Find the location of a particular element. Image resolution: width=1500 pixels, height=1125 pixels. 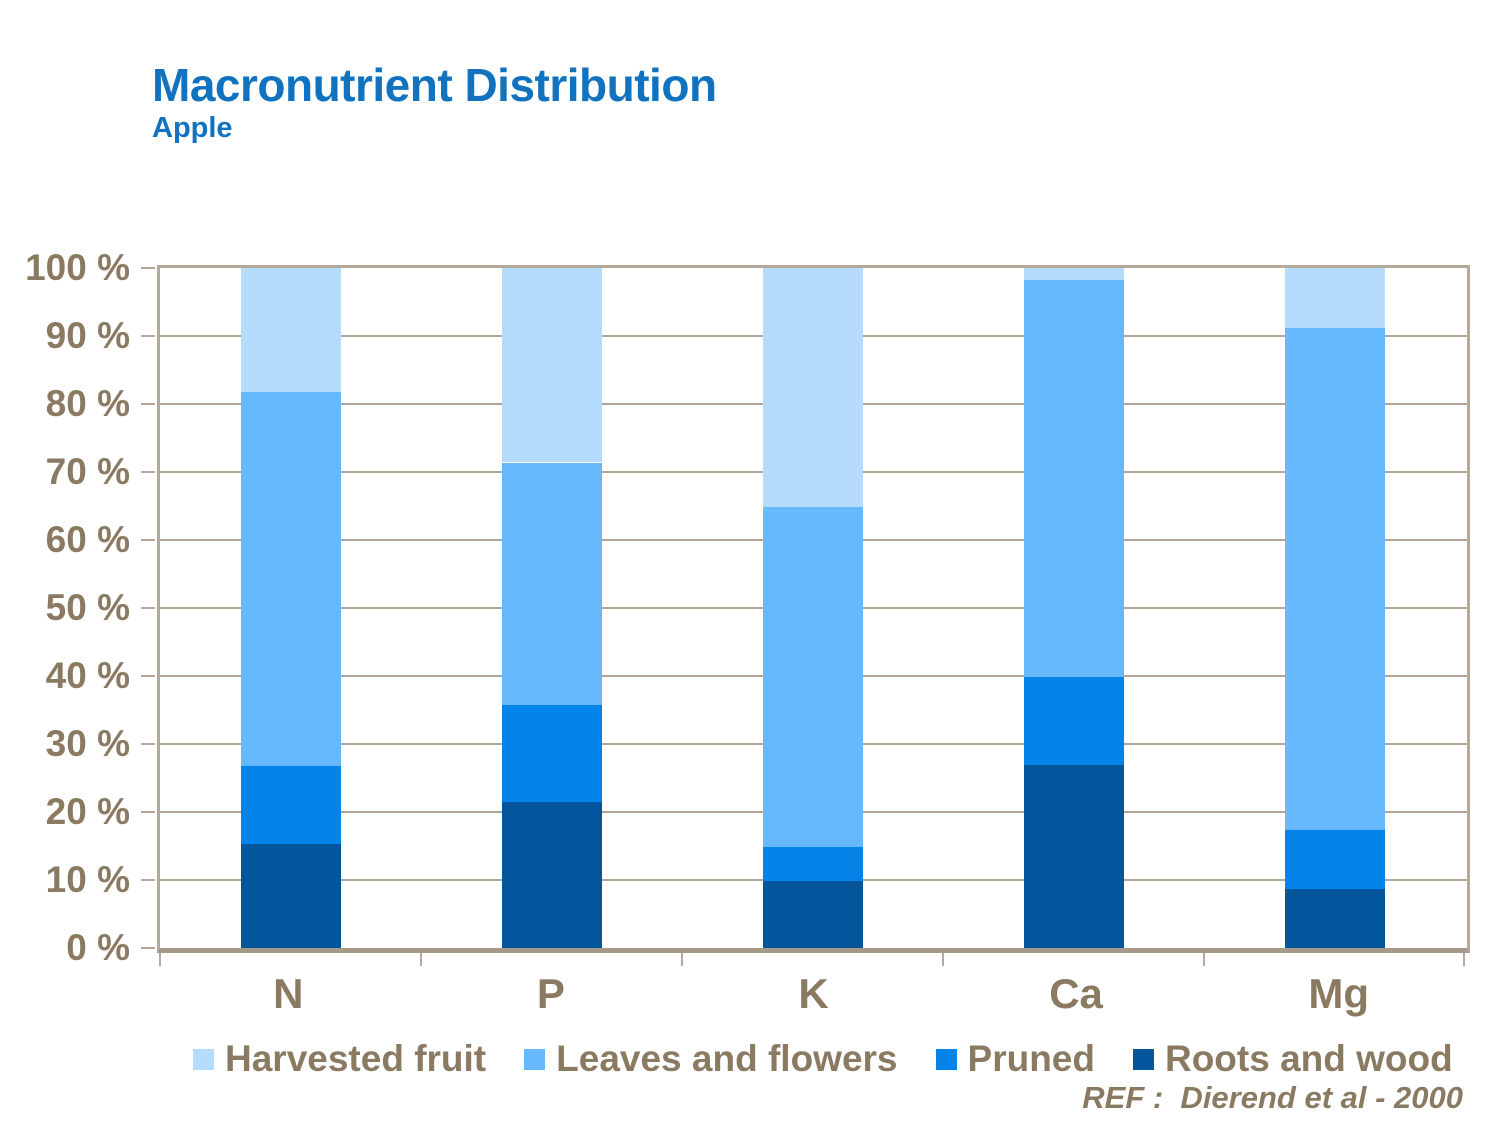

y-tick-label-50: 50 % is located at coordinates (87, 607).